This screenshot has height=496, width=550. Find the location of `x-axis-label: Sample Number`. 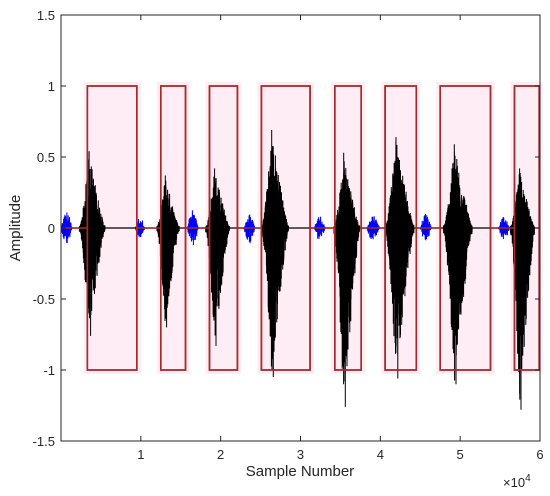

x-axis-label: Sample Number is located at coordinates (300, 471).